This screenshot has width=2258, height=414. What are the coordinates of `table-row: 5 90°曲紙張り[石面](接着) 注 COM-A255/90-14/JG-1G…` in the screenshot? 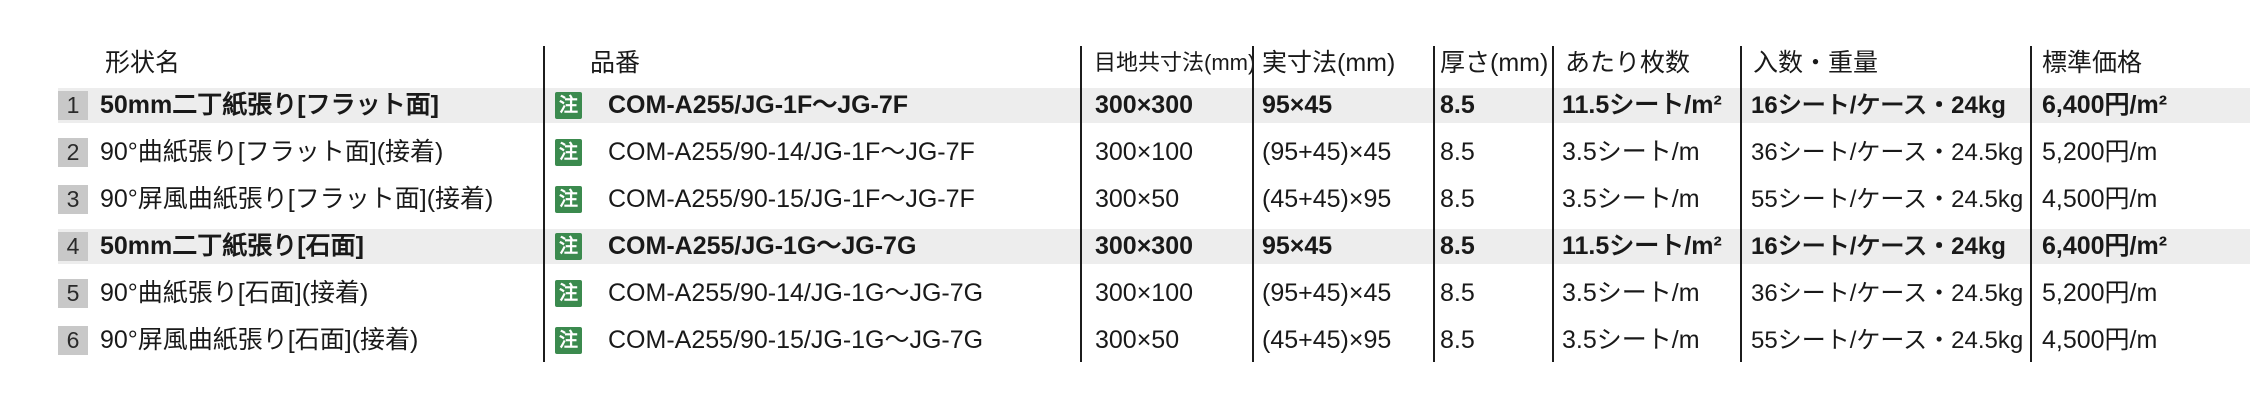 It's located at (1129, 293).